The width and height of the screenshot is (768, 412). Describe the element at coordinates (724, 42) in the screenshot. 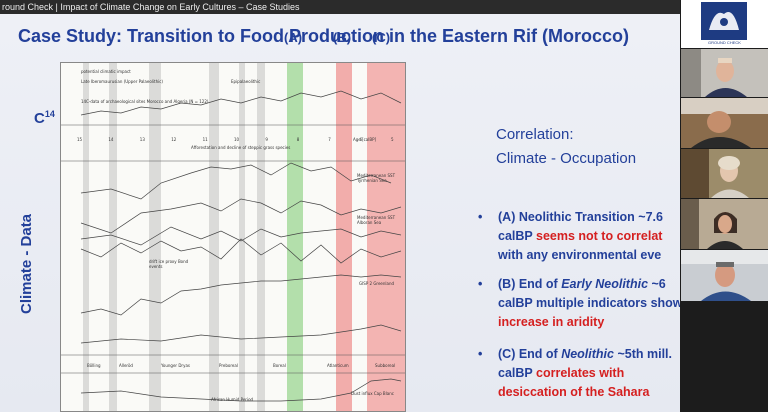

I see `logo-caption: GROUND CHECK` at that location.